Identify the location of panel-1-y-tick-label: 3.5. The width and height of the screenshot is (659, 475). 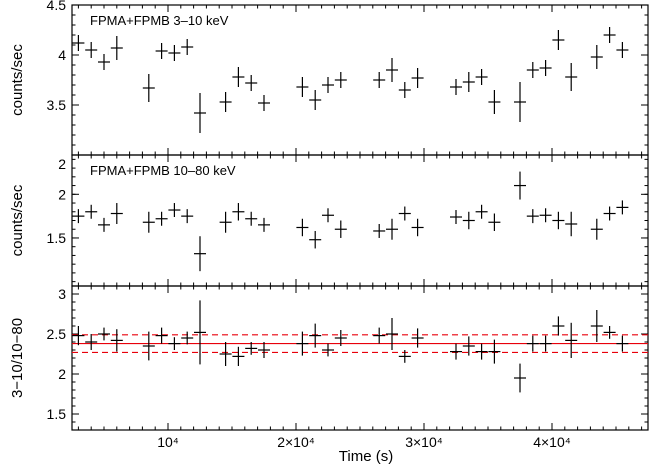
(57, 105).